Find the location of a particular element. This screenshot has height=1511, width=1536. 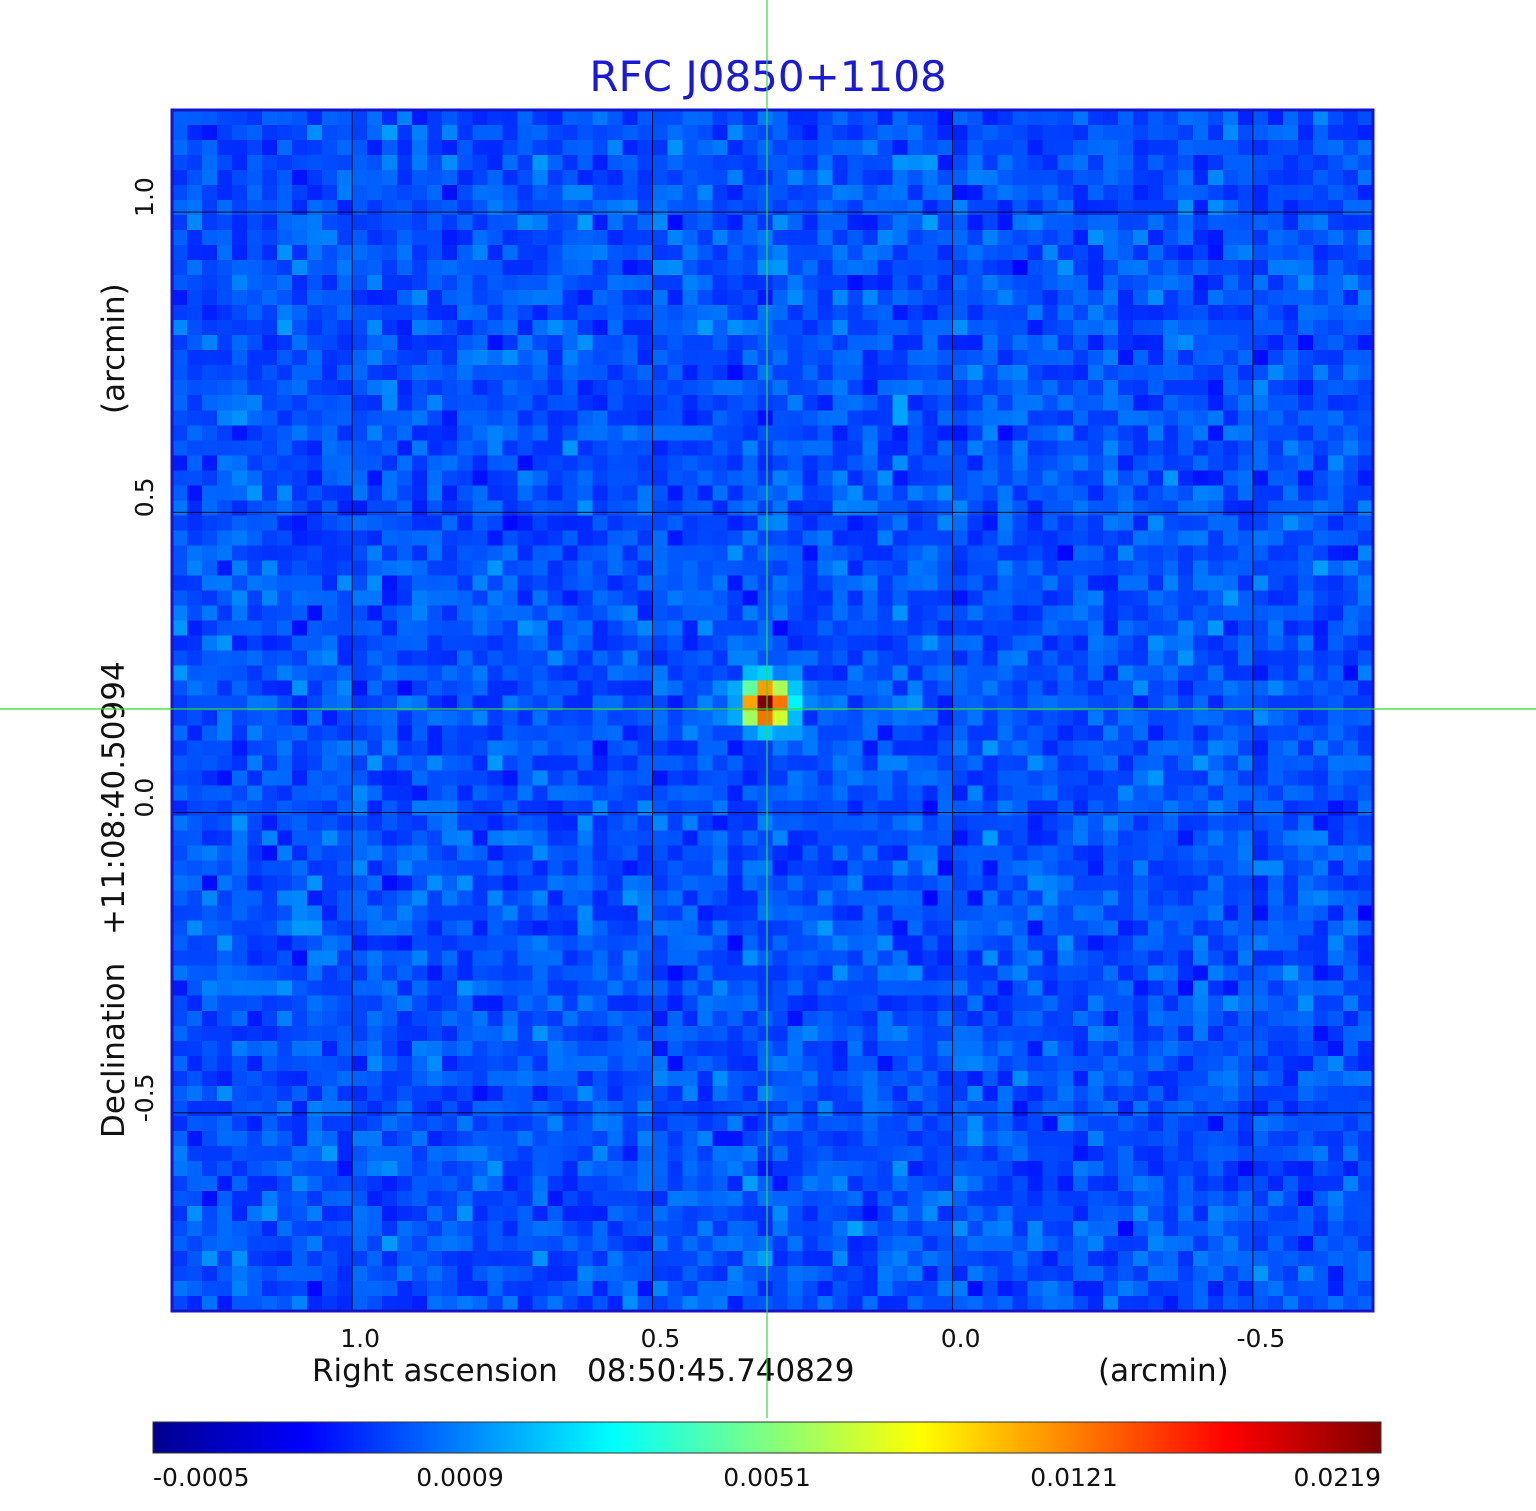

x-tick-label: 0.5 is located at coordinates (661, 1338).